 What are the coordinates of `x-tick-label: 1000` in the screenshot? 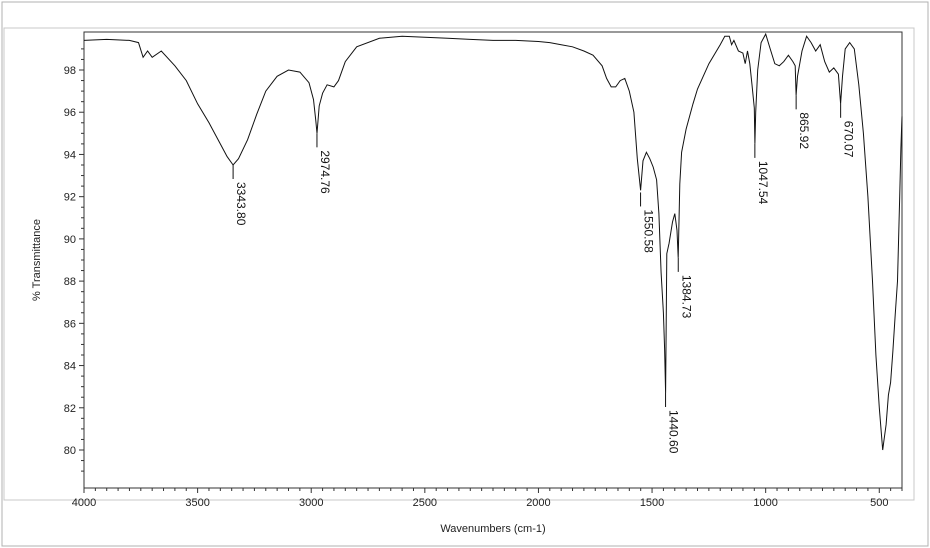 It's located at (765, 503).